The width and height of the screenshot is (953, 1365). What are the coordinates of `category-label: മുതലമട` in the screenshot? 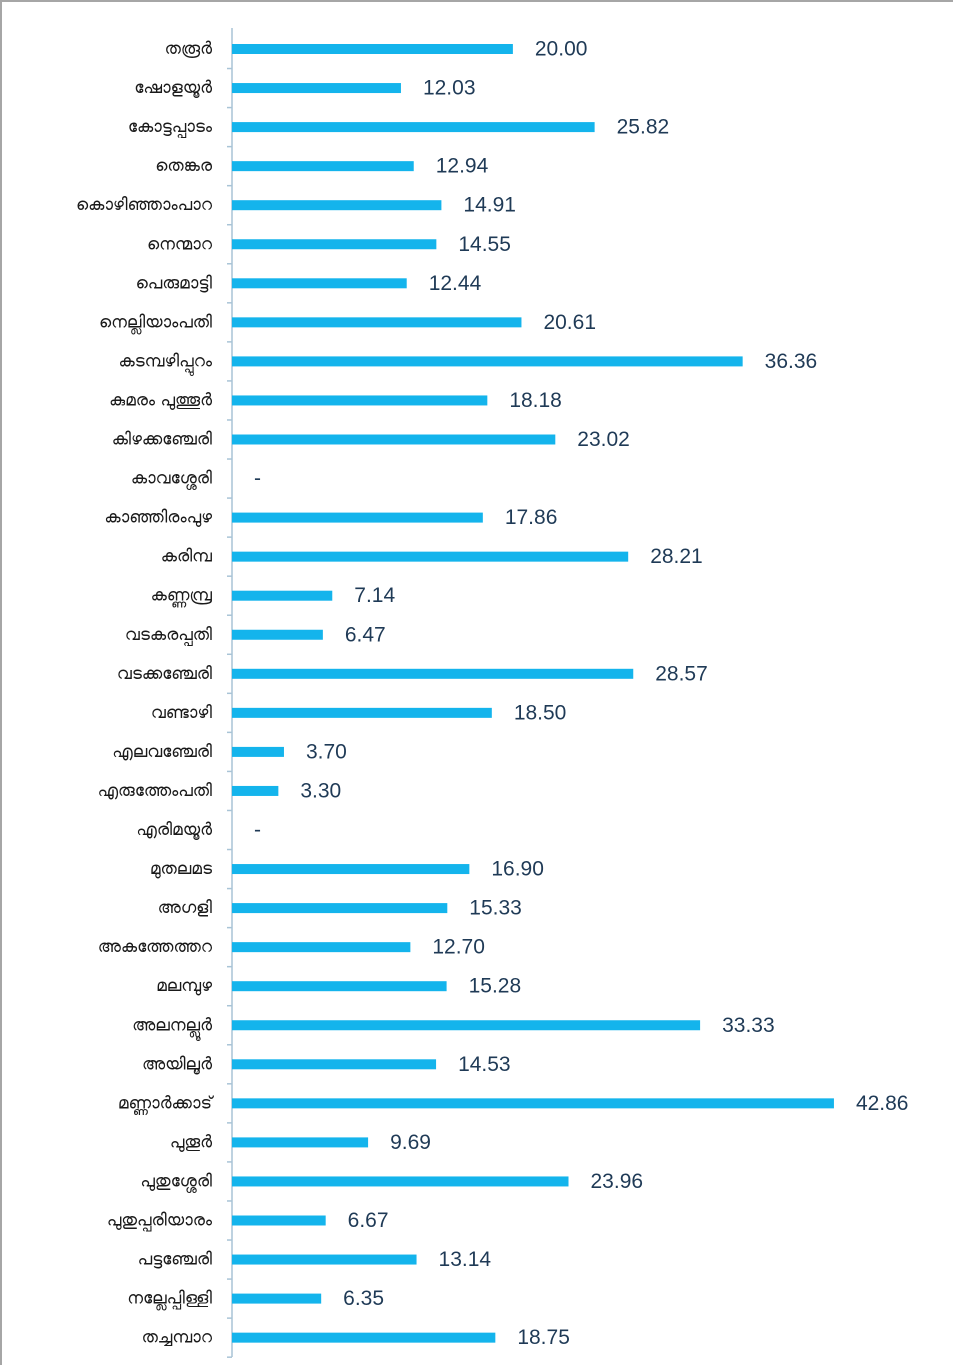 It's located at (181, 869).